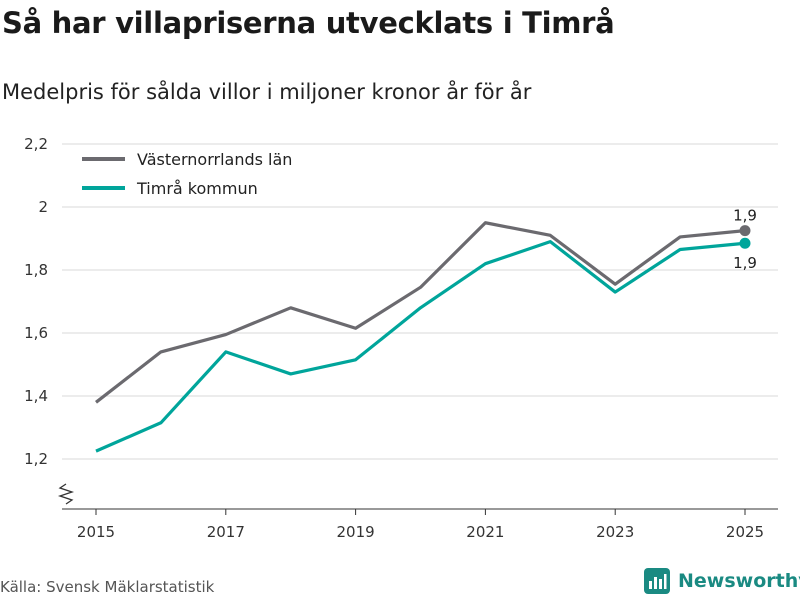 Image resolution: width=800 pixels, height=600 pixels. What do you see at coordinates (36, 459) in the screenshot?
I see `y-tick-label: 1,2` at bounding box center [36, 459].